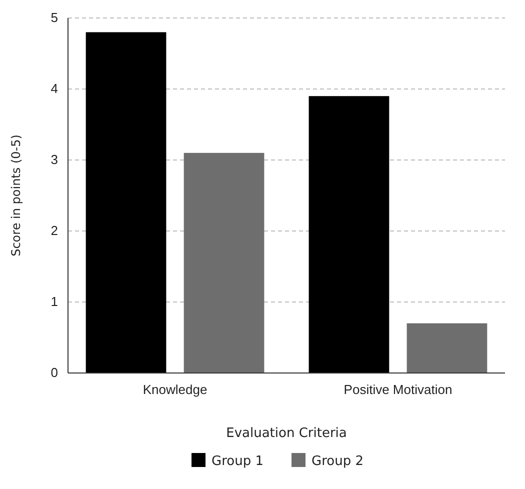 This screenshot has height=489, width=525. What do you see at coordinates (338, 461) in the screenshot?
I see `legend-label: Group 2` at bounding box center [338, 461].